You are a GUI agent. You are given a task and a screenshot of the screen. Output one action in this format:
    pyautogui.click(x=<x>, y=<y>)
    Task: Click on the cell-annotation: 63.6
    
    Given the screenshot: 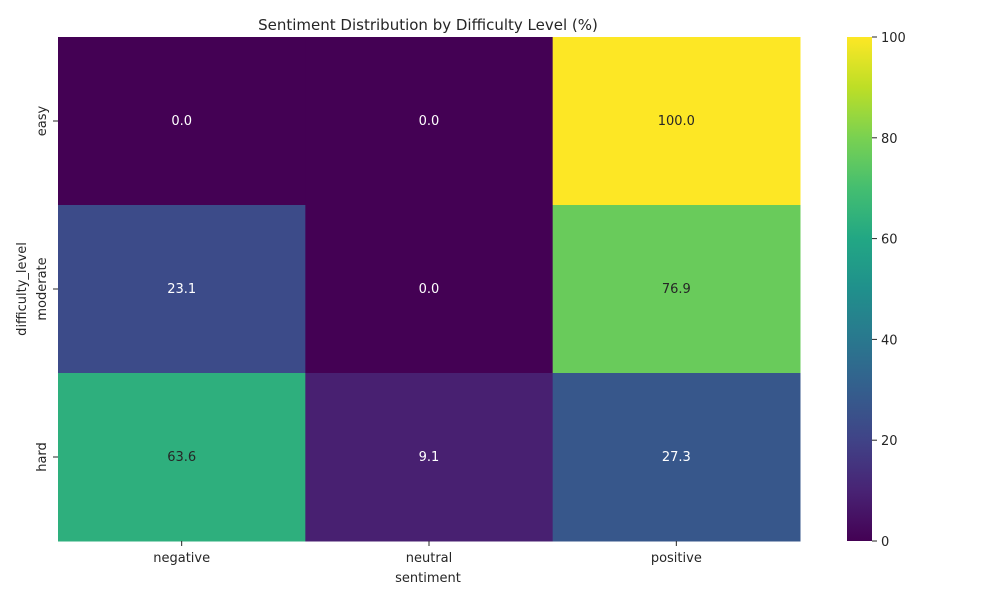 What is the action you would take?
    pyautogui.click(x=181, y=457)
    